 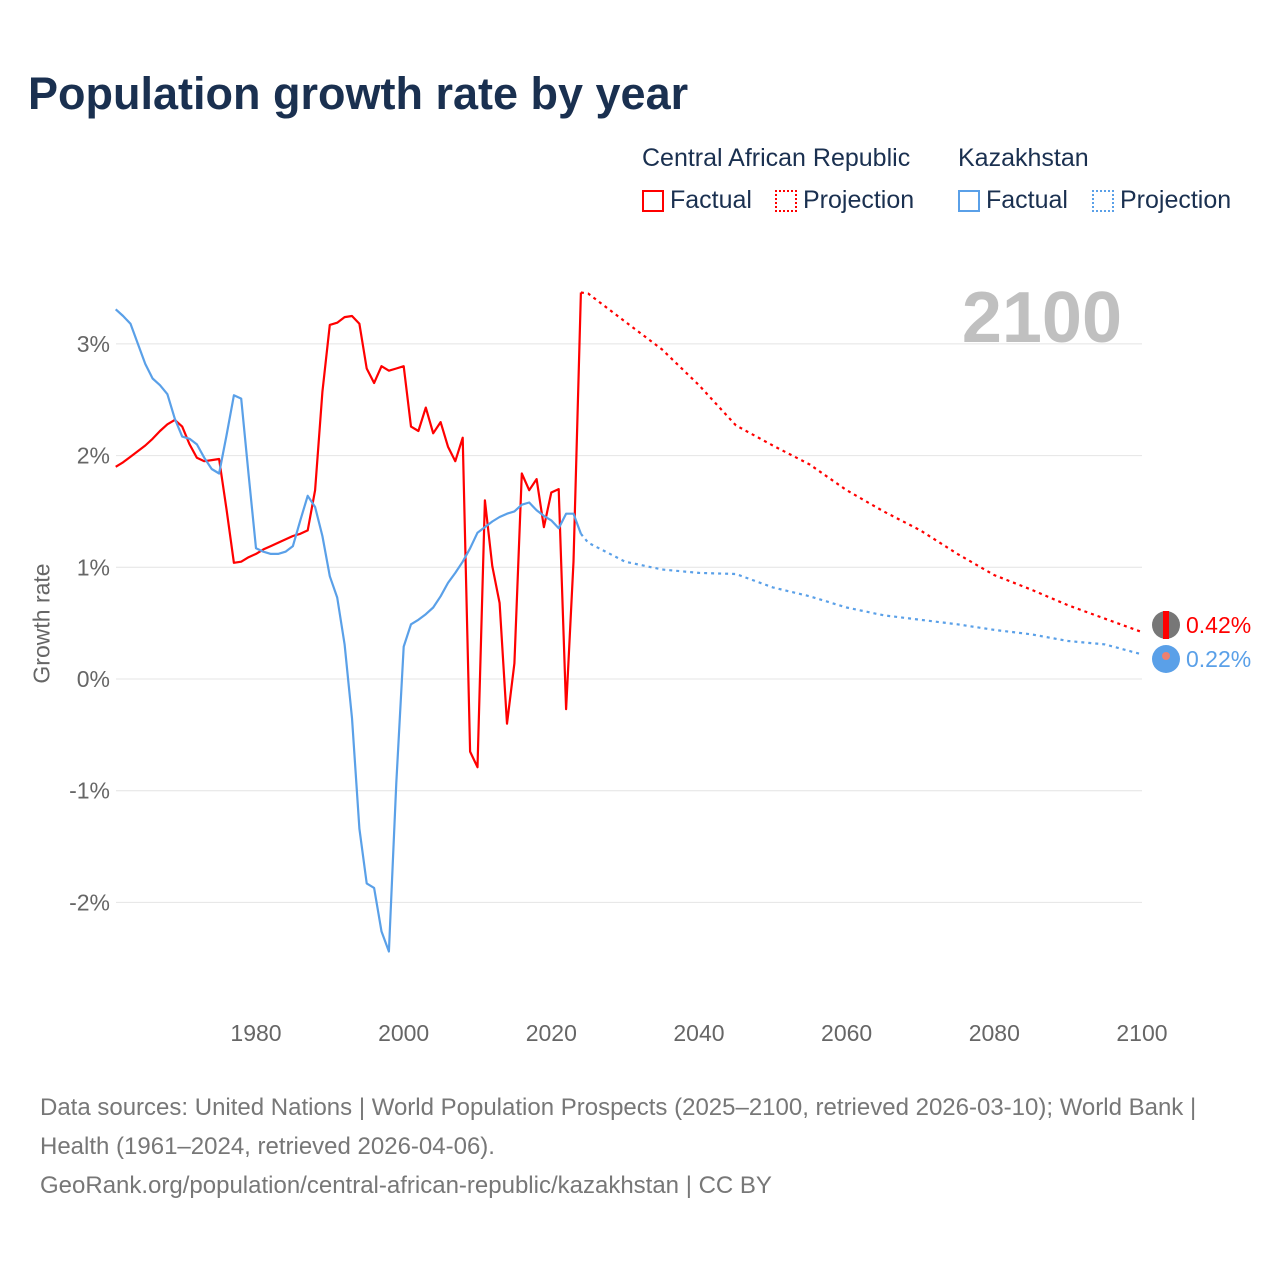 I want to click on flag-stripe, so click(x=1166, y=625).